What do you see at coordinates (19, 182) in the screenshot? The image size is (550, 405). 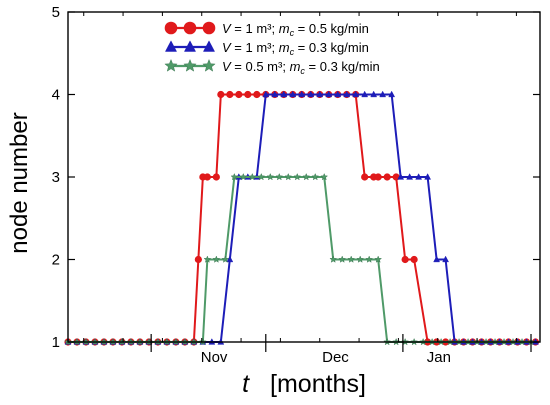 I see `y-axis-title: node number` at bounding box center [19, 182].